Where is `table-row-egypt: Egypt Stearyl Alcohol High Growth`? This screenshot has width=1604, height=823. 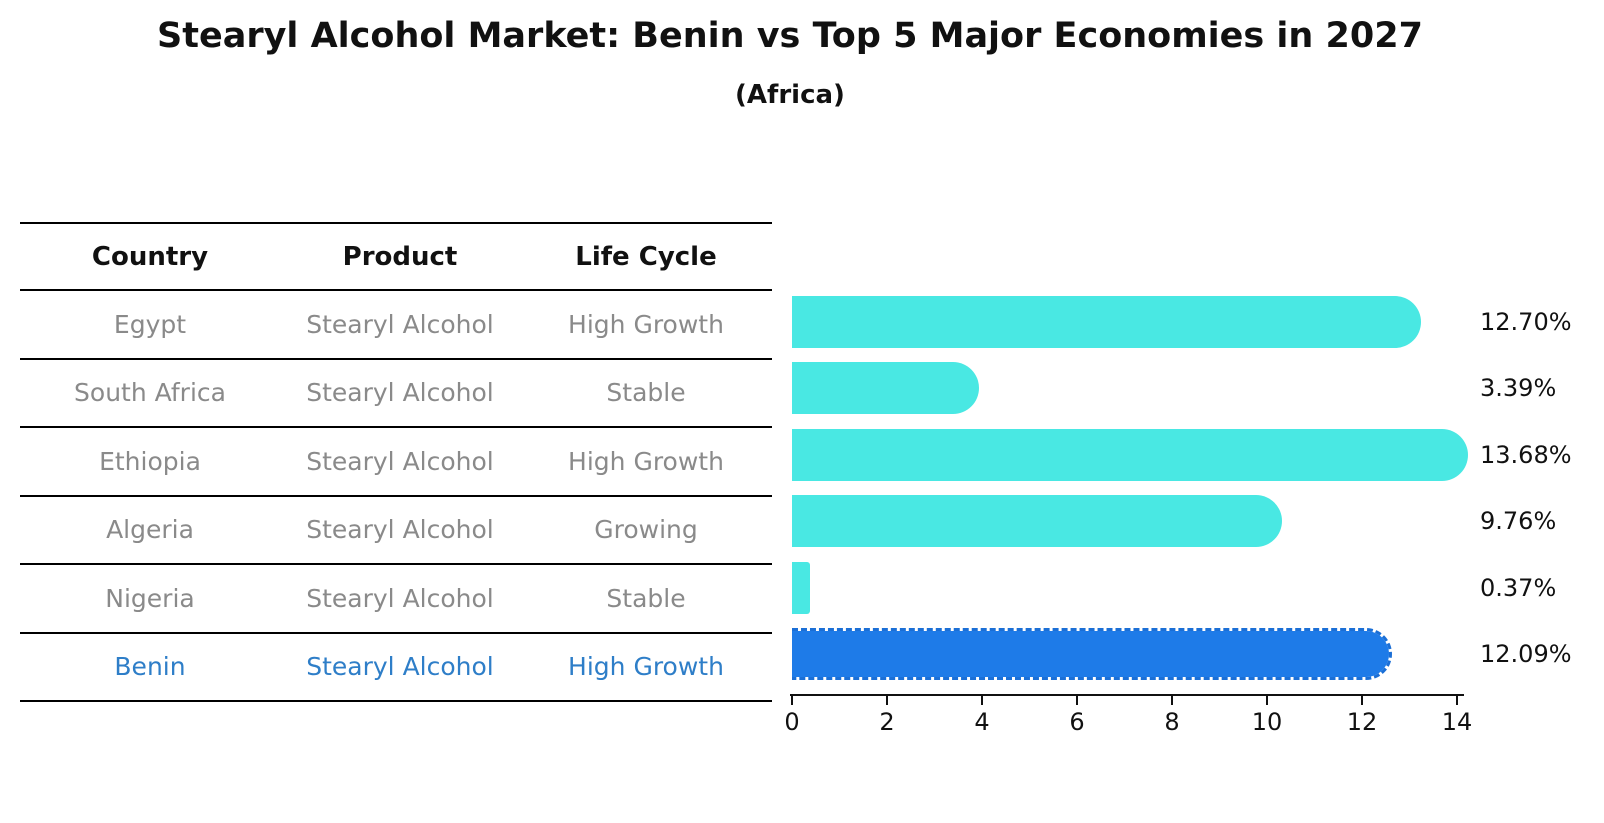
table-row-egypt: Egypt Stearyl Alcohol High Growth is located at coordinates (396, 325).